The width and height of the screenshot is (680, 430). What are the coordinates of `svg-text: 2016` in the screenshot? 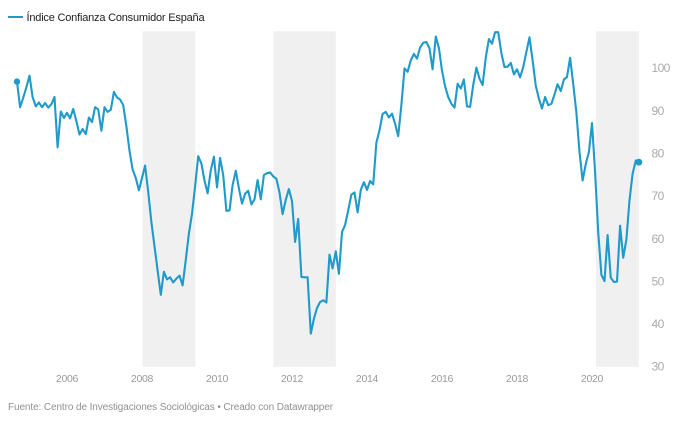 It's located at (442, 379).